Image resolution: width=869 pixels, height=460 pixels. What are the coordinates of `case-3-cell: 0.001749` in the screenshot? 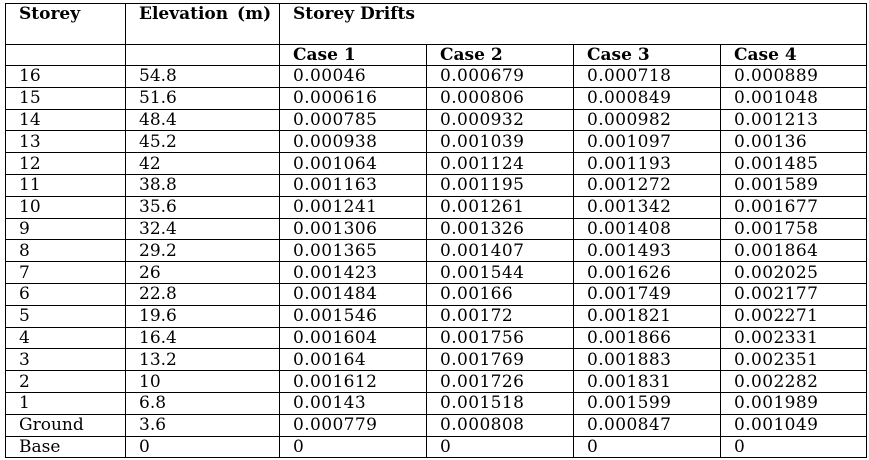 It's located at (647, 294).